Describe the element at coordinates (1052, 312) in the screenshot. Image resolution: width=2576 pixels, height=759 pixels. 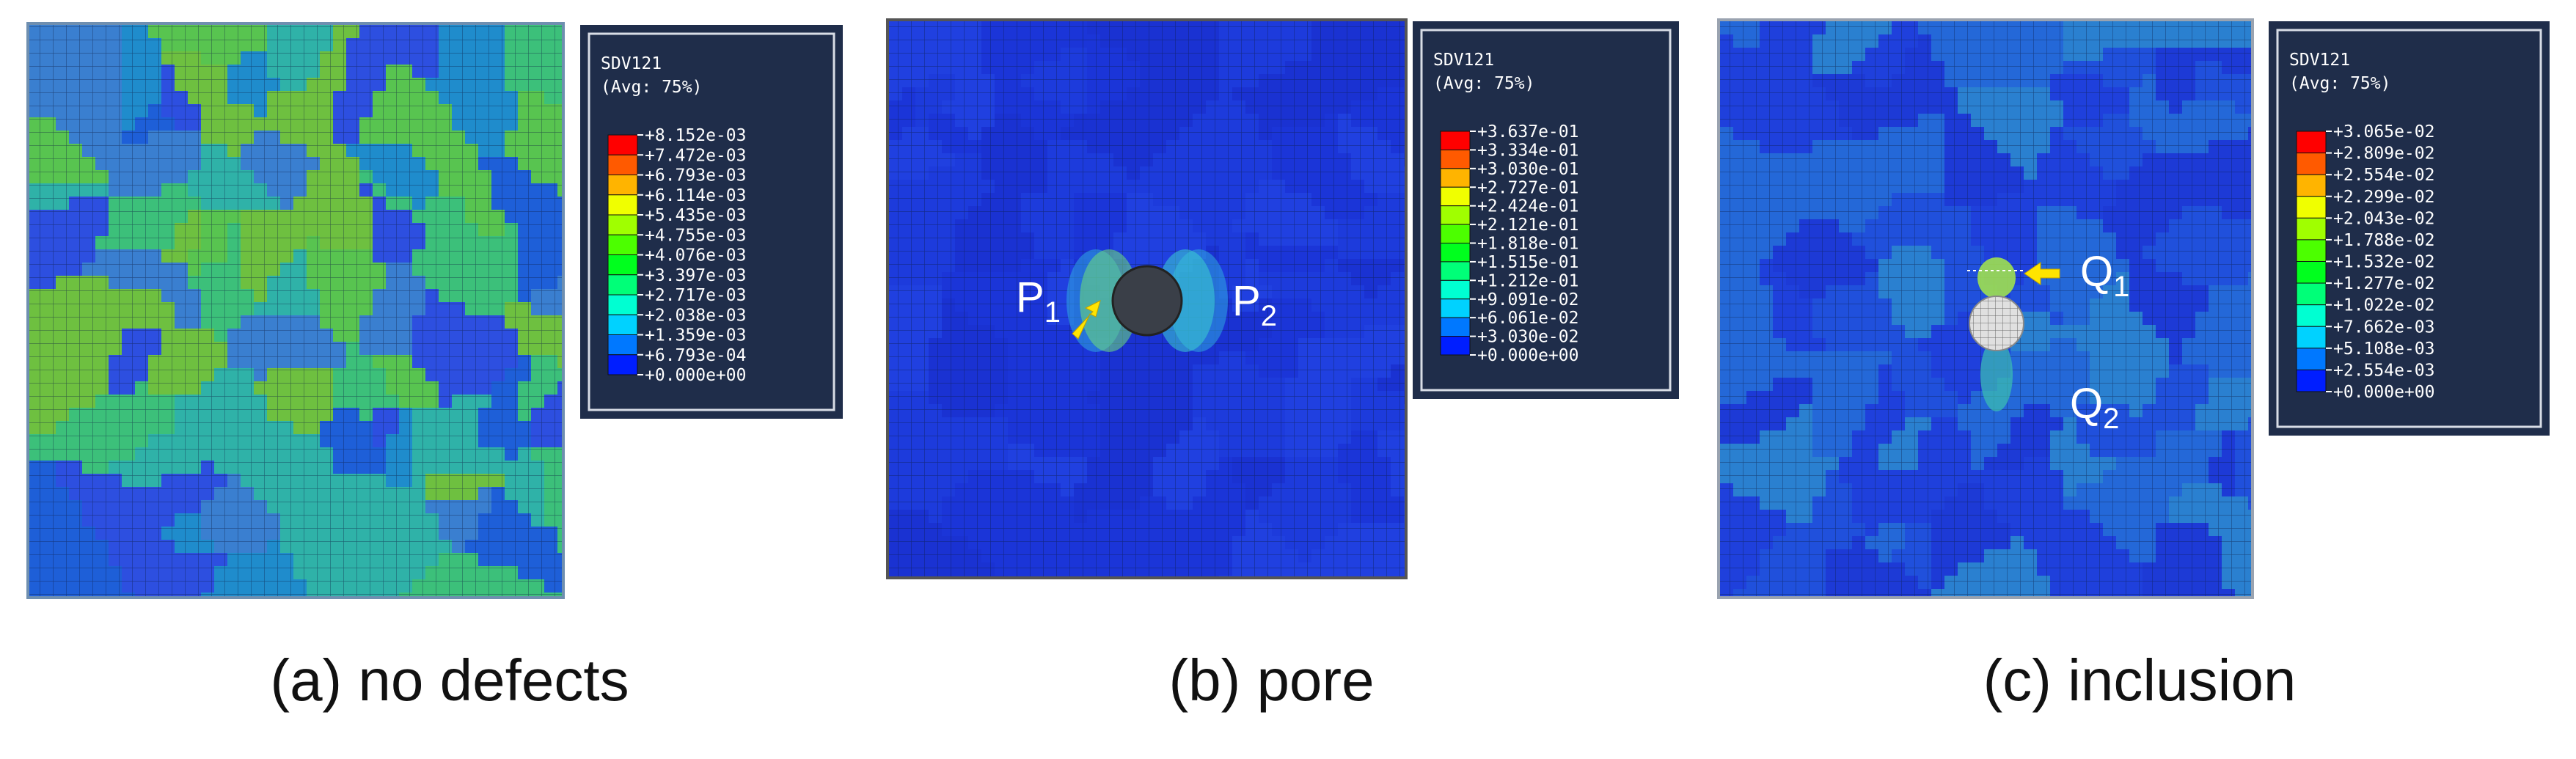
I see `annotation-subscript: 1` at that location.